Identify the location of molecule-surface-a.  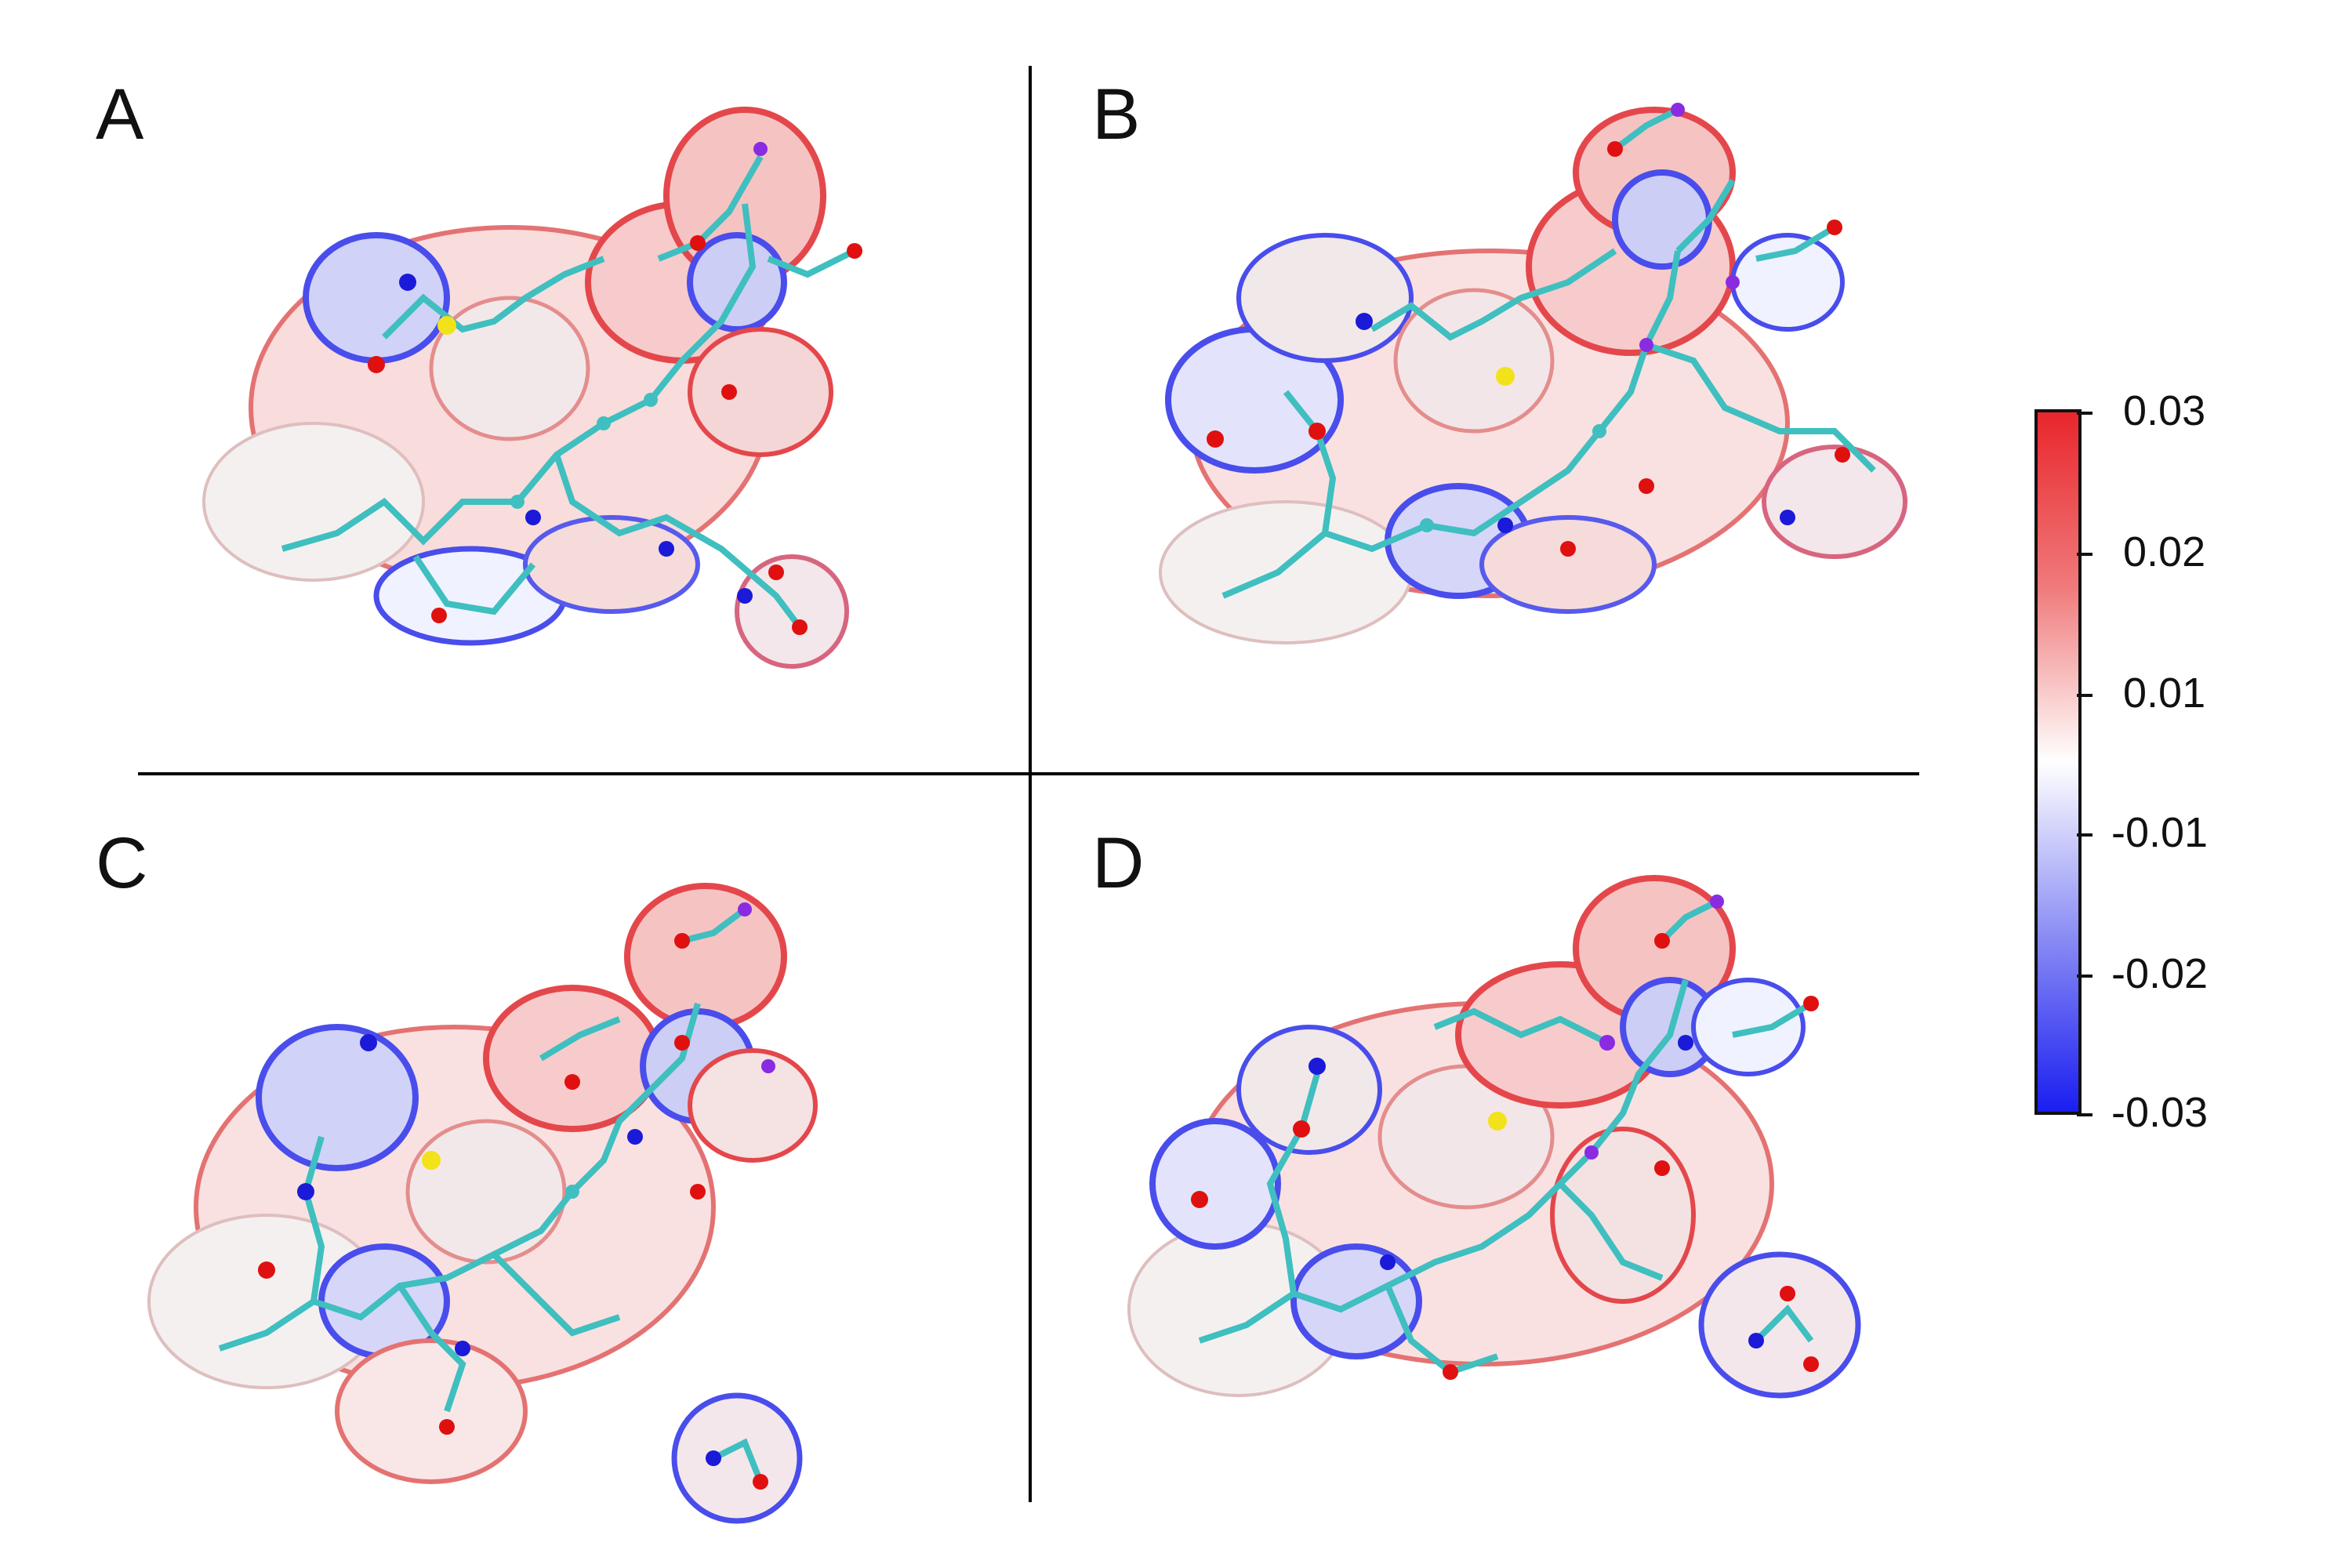
(532, 388).